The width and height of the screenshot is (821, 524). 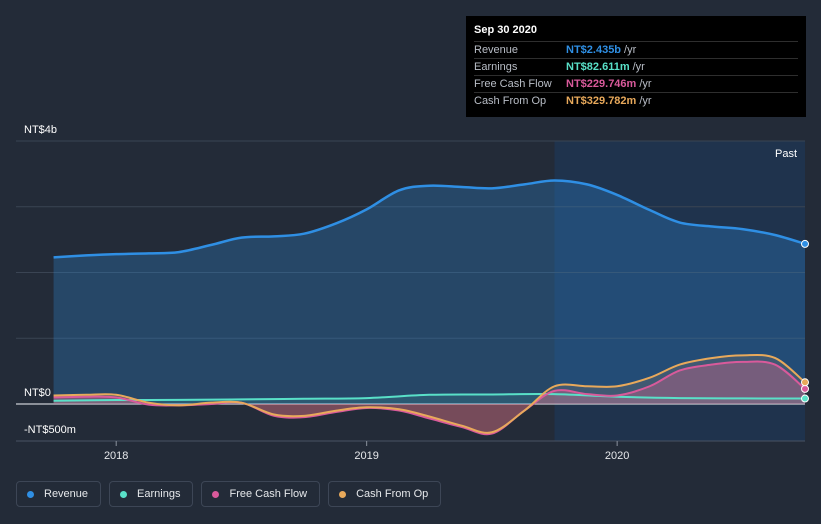 I want to click on legend-label: Cash From Op, so click(x=392, y=494).